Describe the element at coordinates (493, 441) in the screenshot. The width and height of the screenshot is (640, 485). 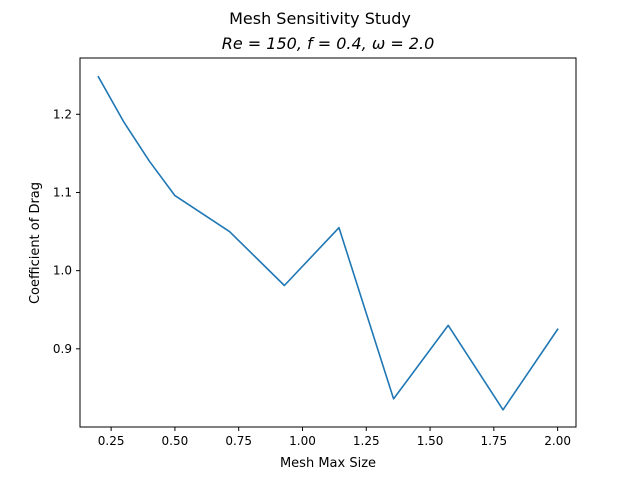
I see `x-tick-label: 1.75` at that location.